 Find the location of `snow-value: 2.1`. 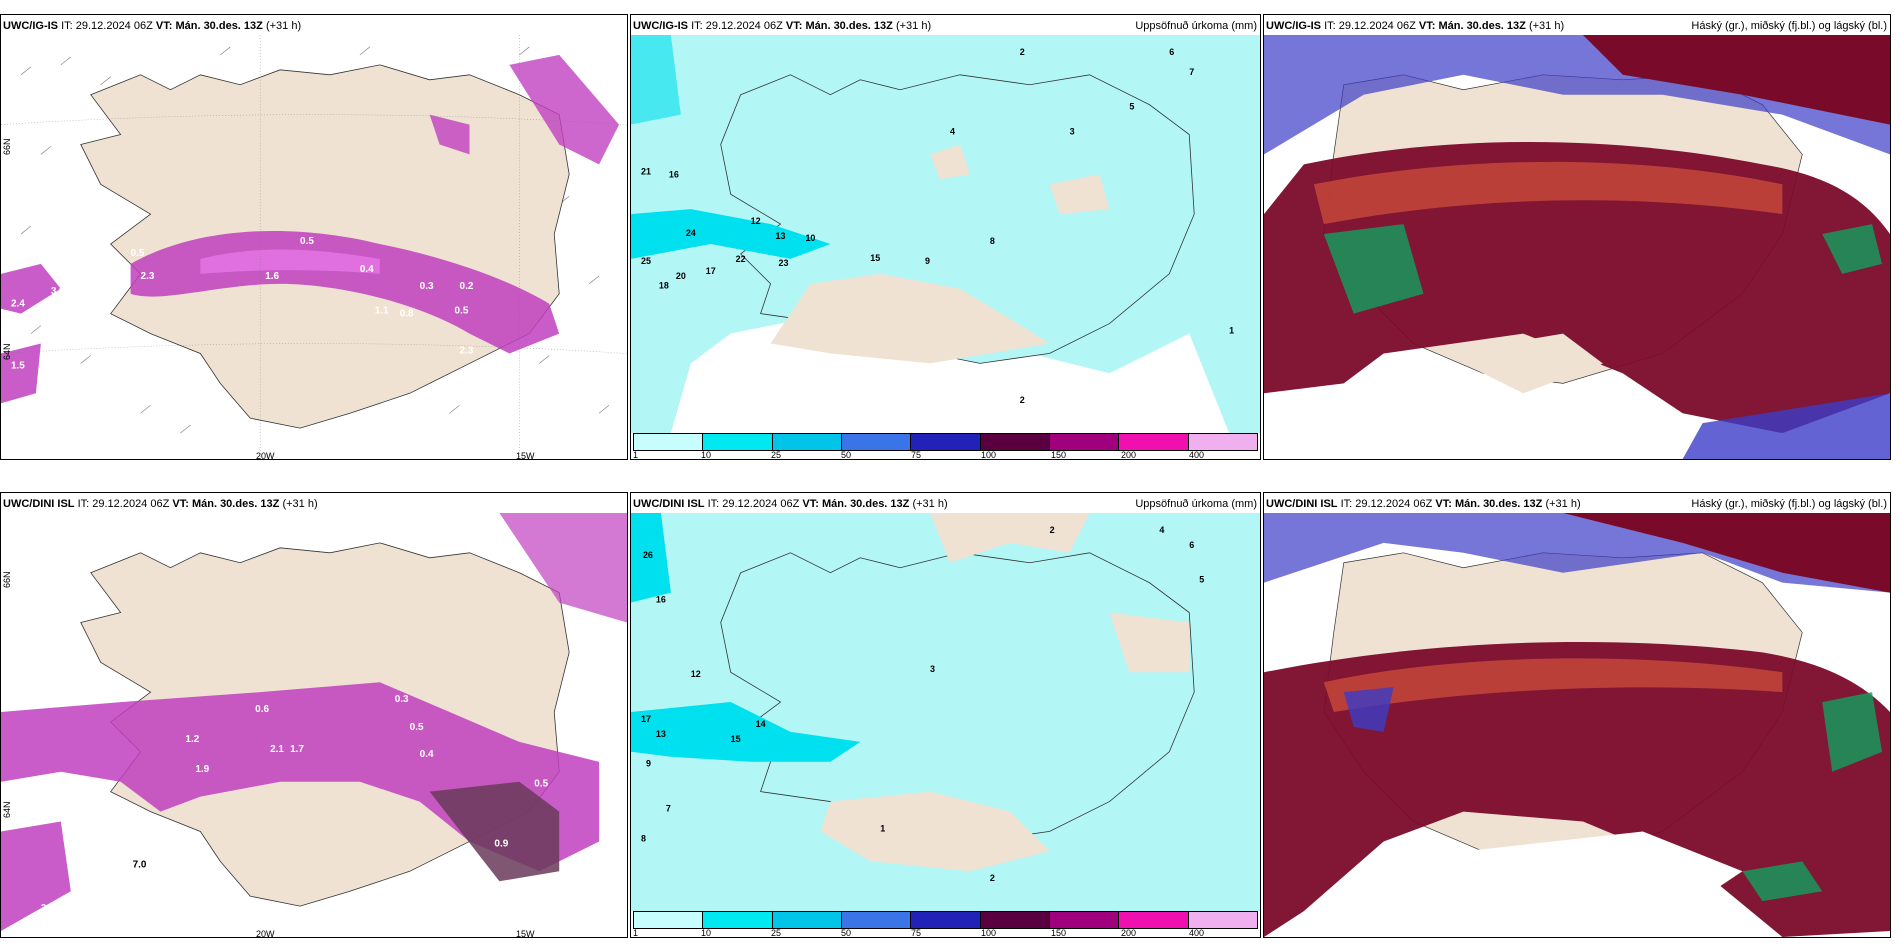

snow-value: 2.1 is located at coordinates (277, 749).